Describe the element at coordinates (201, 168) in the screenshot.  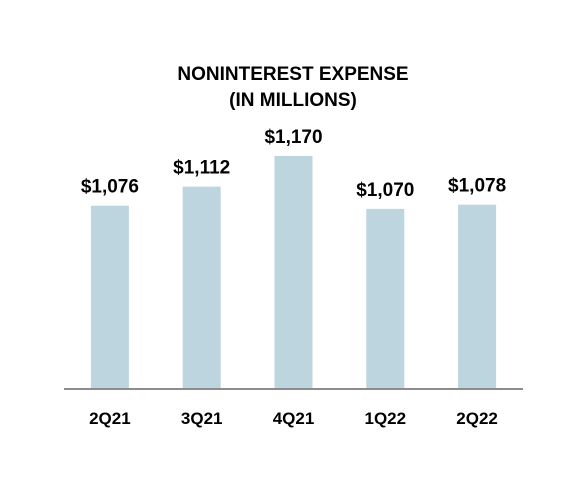
I see `value-label-3q21: $1,112` at that location.